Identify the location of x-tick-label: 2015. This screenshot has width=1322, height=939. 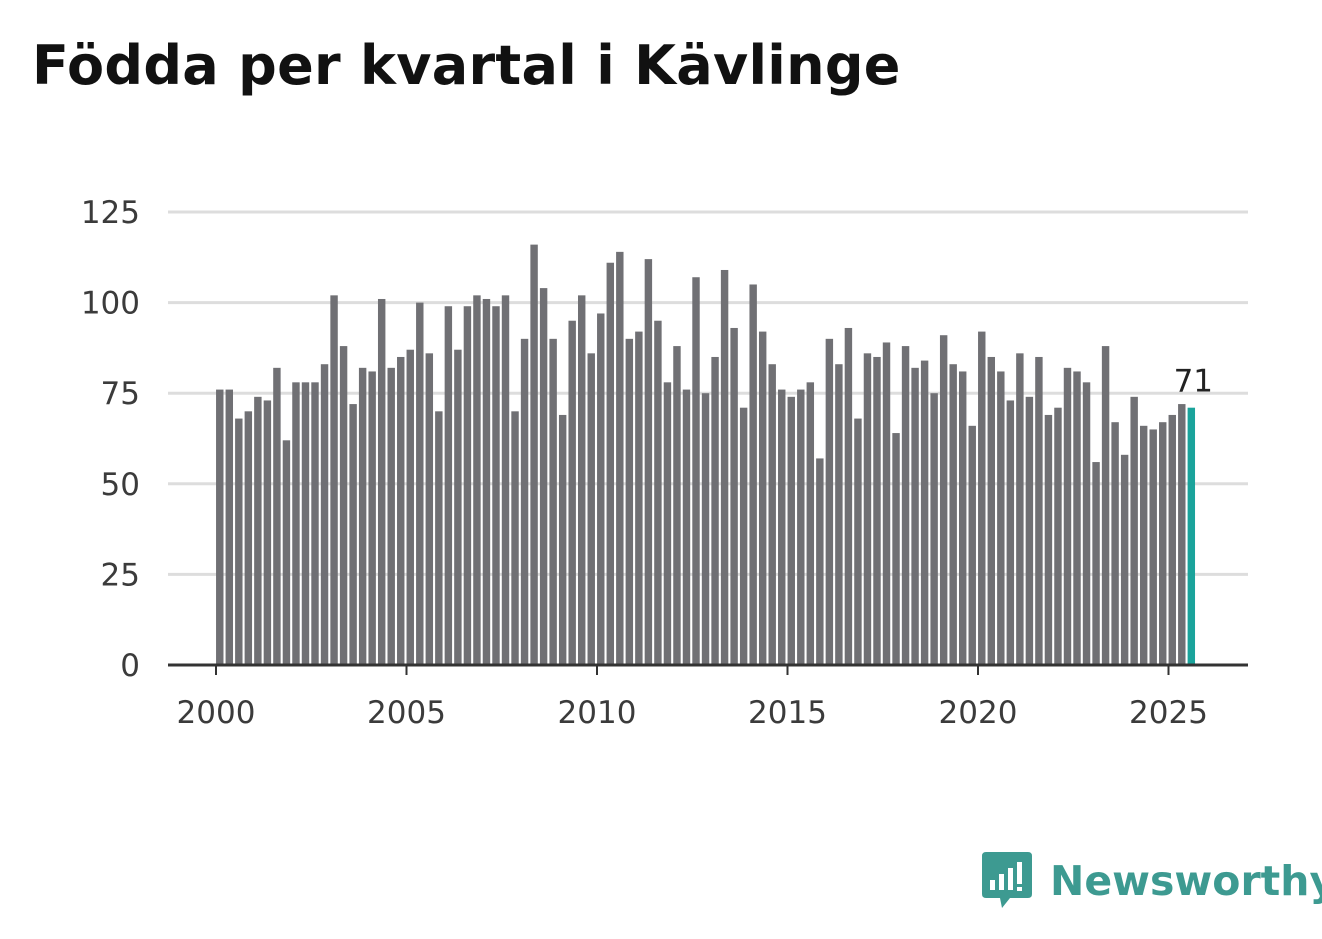
(787, 713).